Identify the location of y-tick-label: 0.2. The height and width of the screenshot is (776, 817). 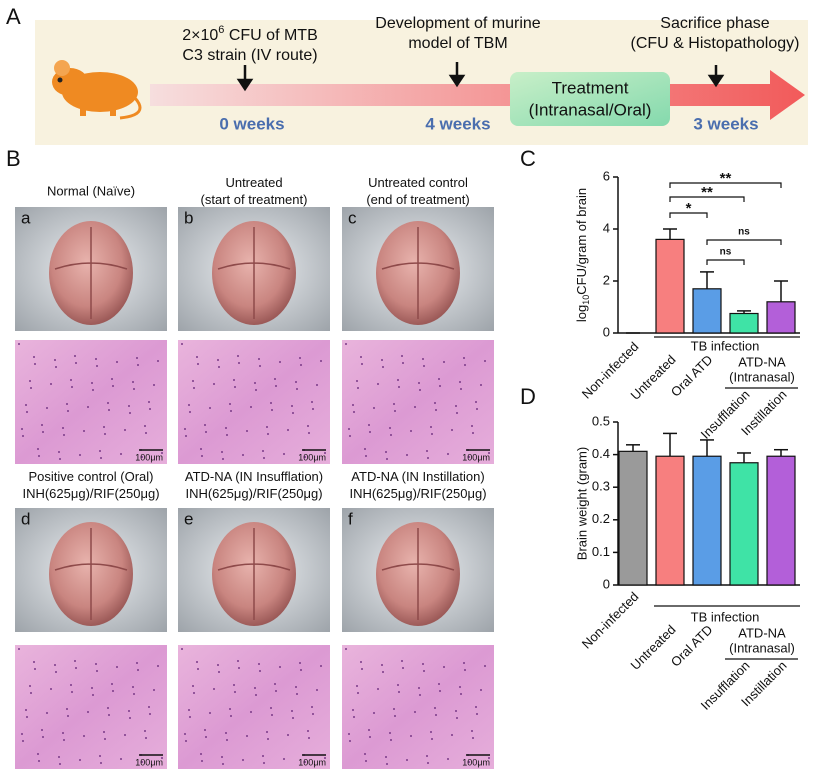
(601, 518).